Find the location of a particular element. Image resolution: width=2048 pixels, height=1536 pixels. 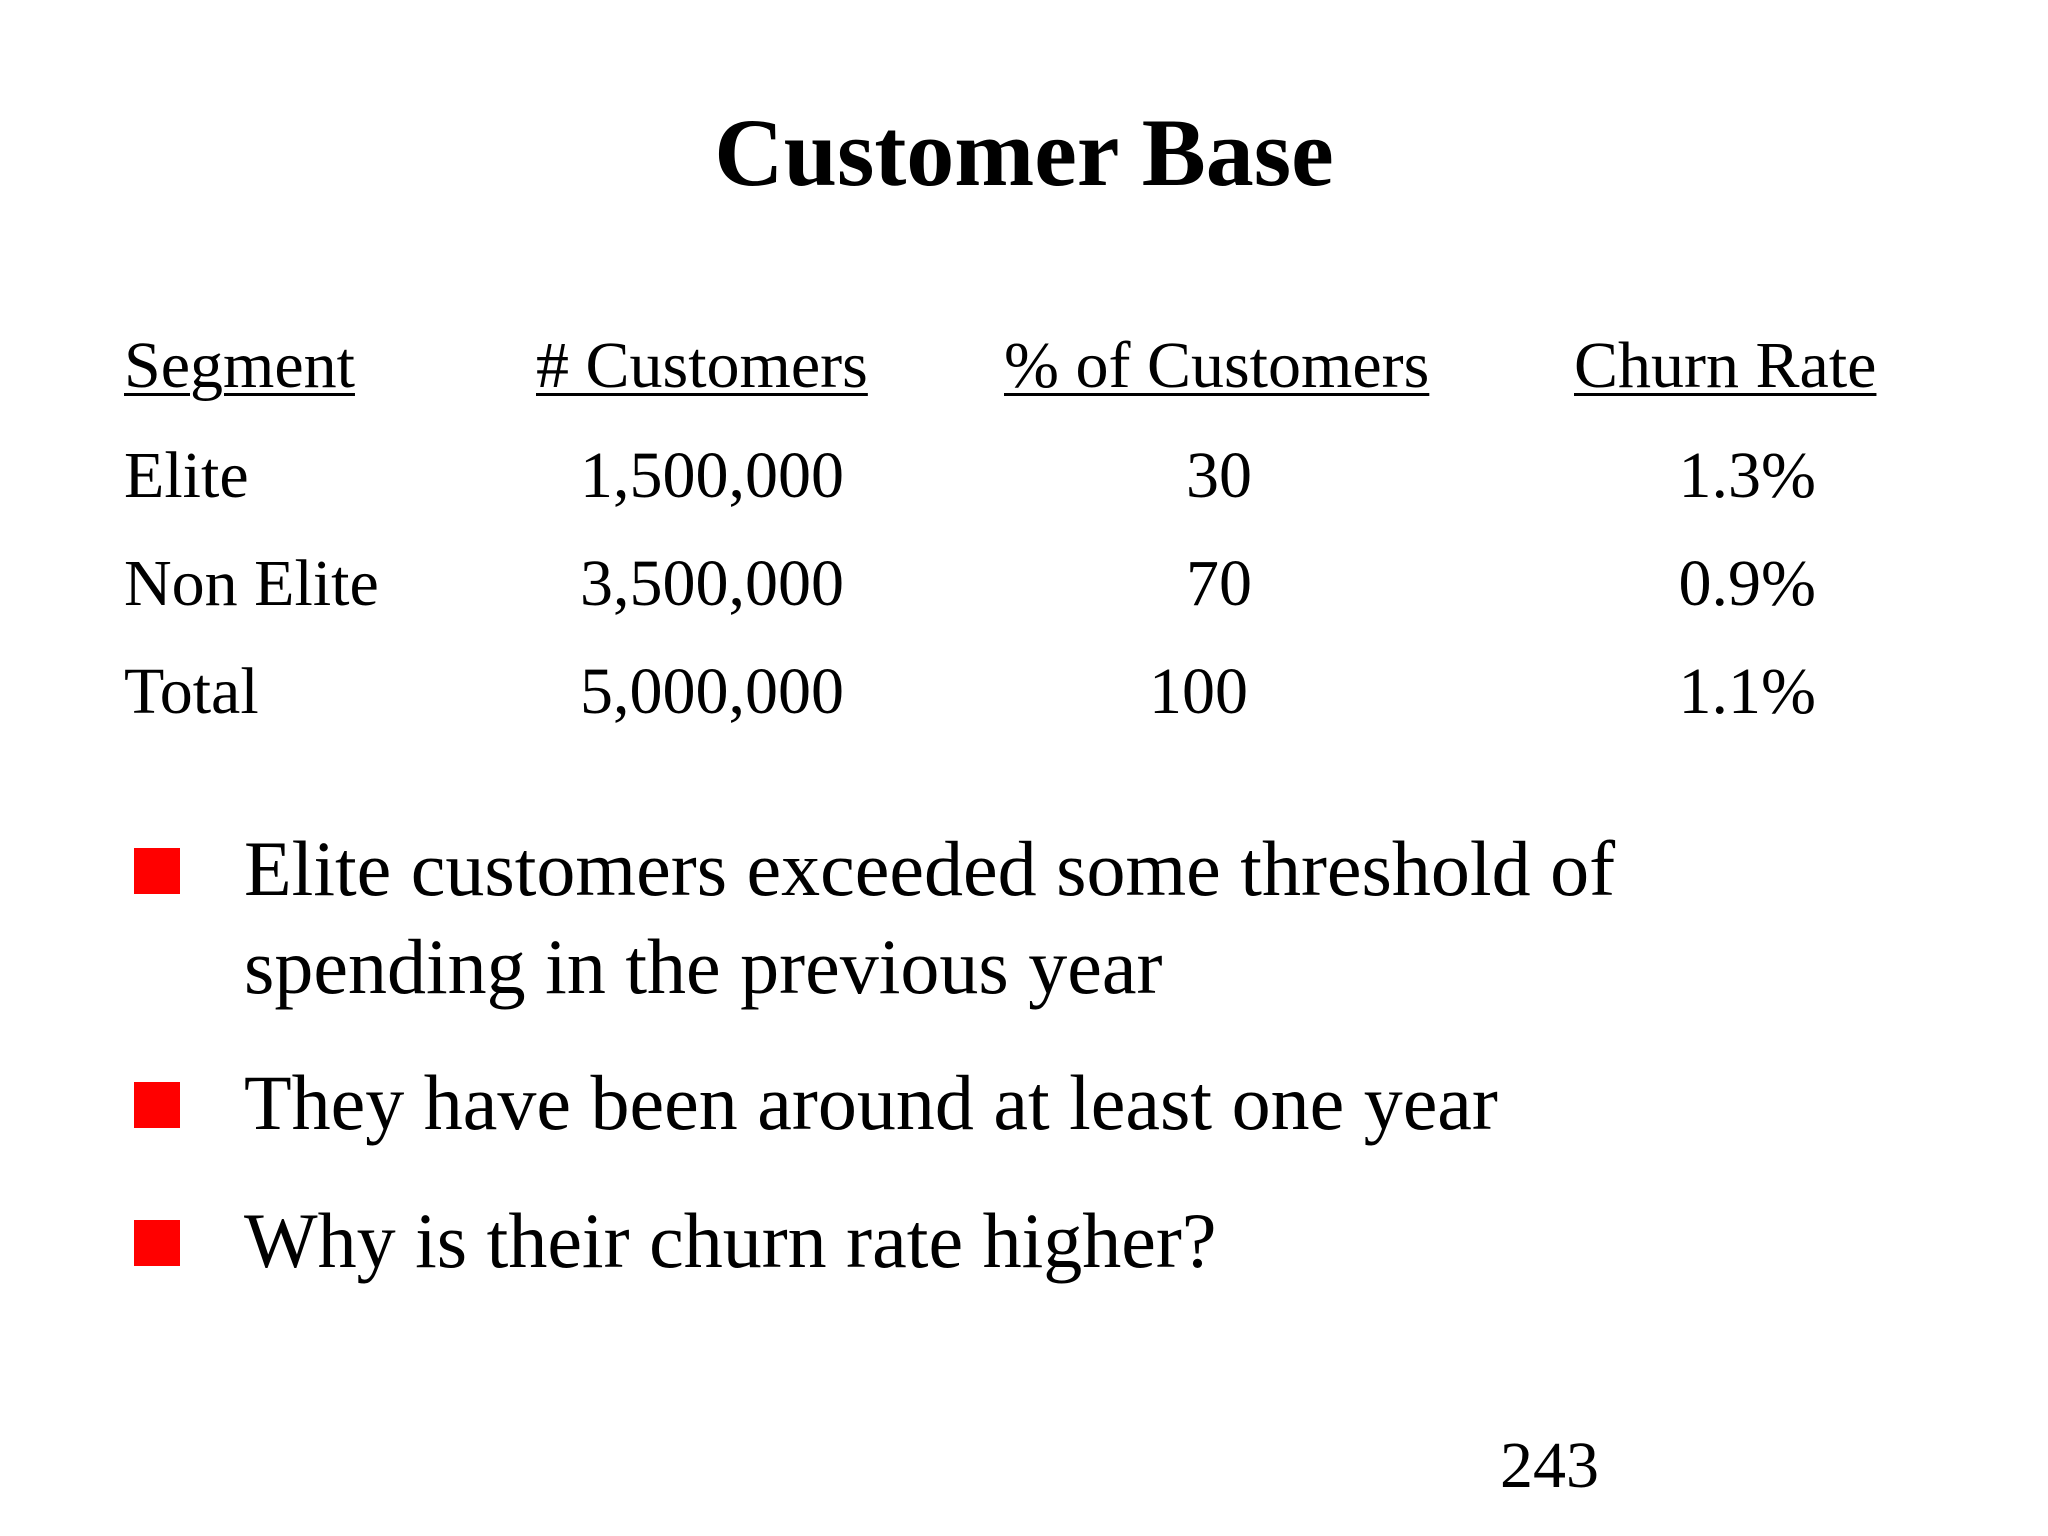

slide-title: Customer Base is located at coordinates (1024, 152).